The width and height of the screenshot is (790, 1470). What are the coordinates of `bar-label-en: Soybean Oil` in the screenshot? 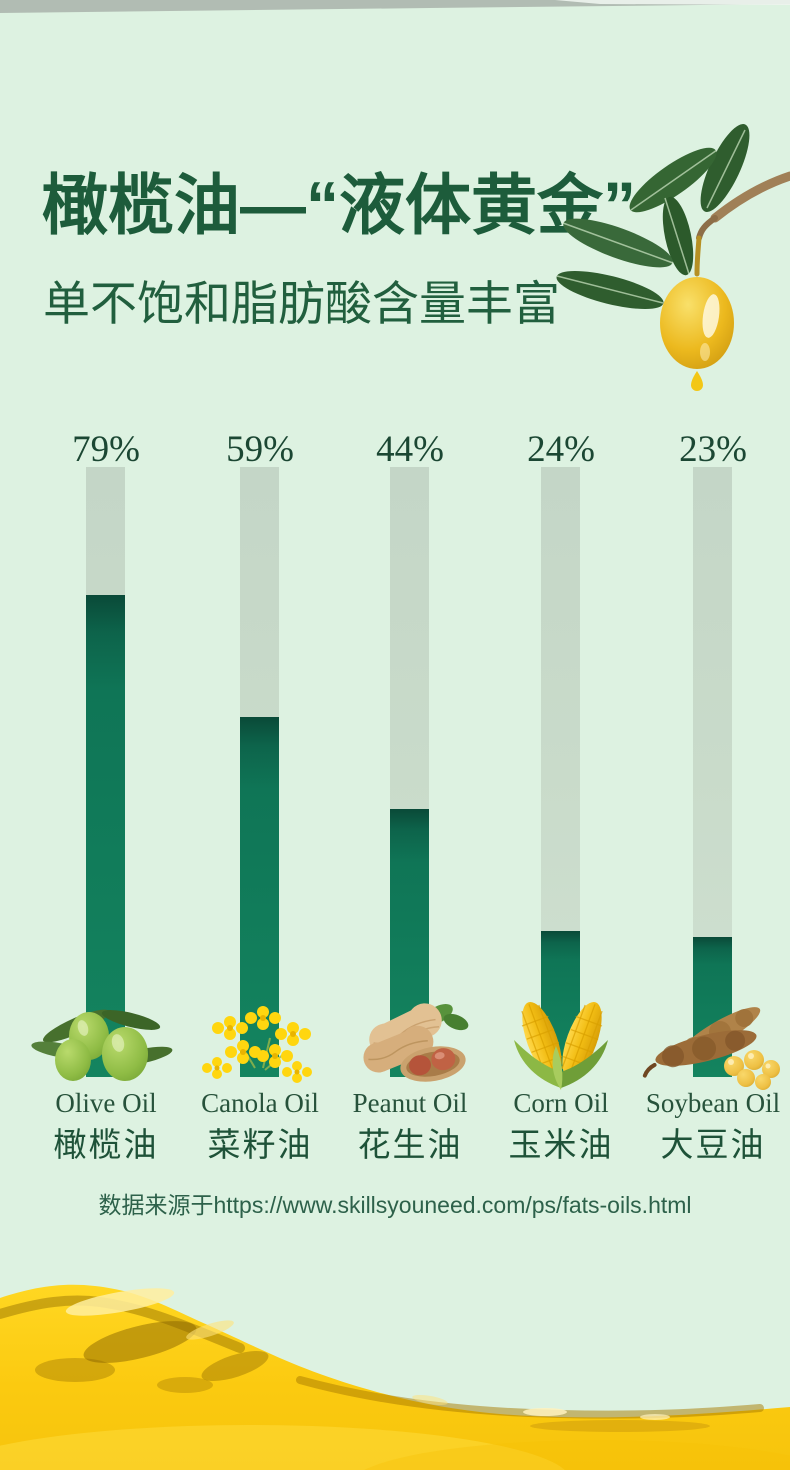 It's located at (713, 1103).